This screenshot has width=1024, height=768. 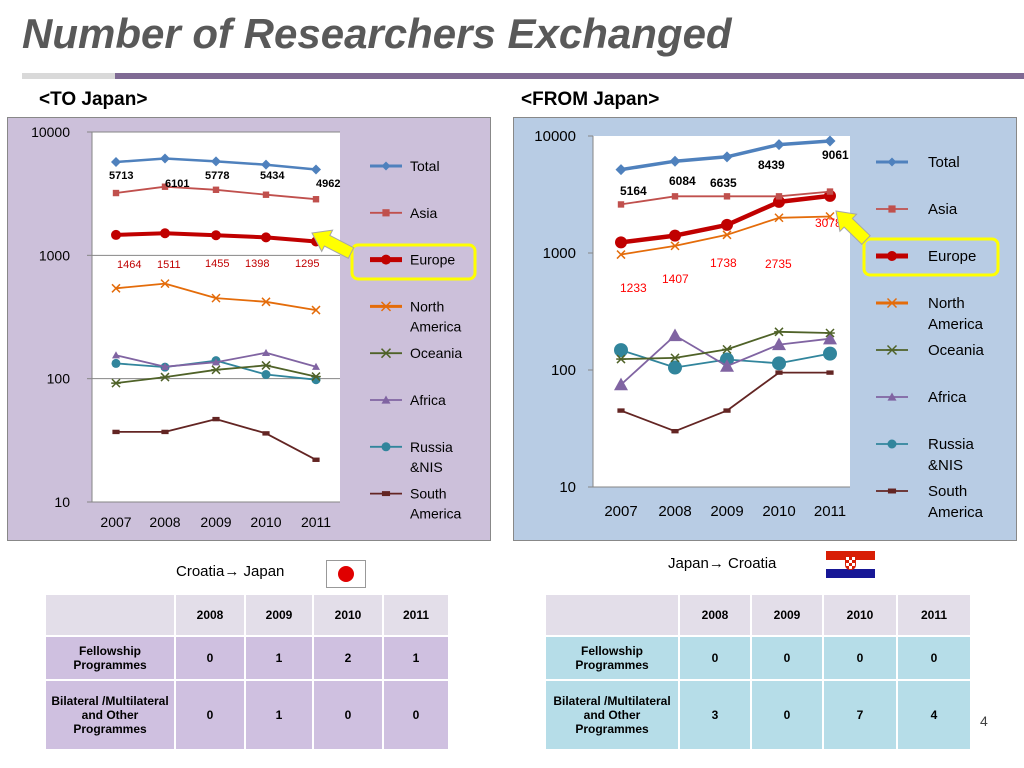 I want to click on table-cell: 7, so click(x=860, y=715).